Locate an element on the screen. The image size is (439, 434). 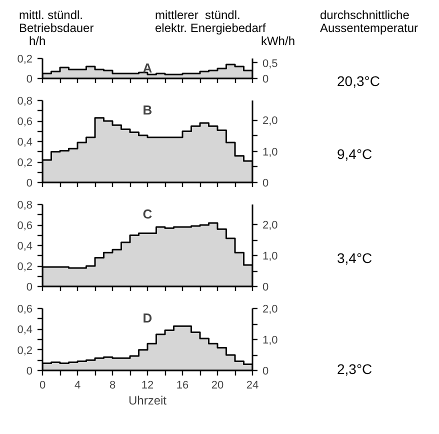
text: 2,3°C is located at coordinates (354, 369).